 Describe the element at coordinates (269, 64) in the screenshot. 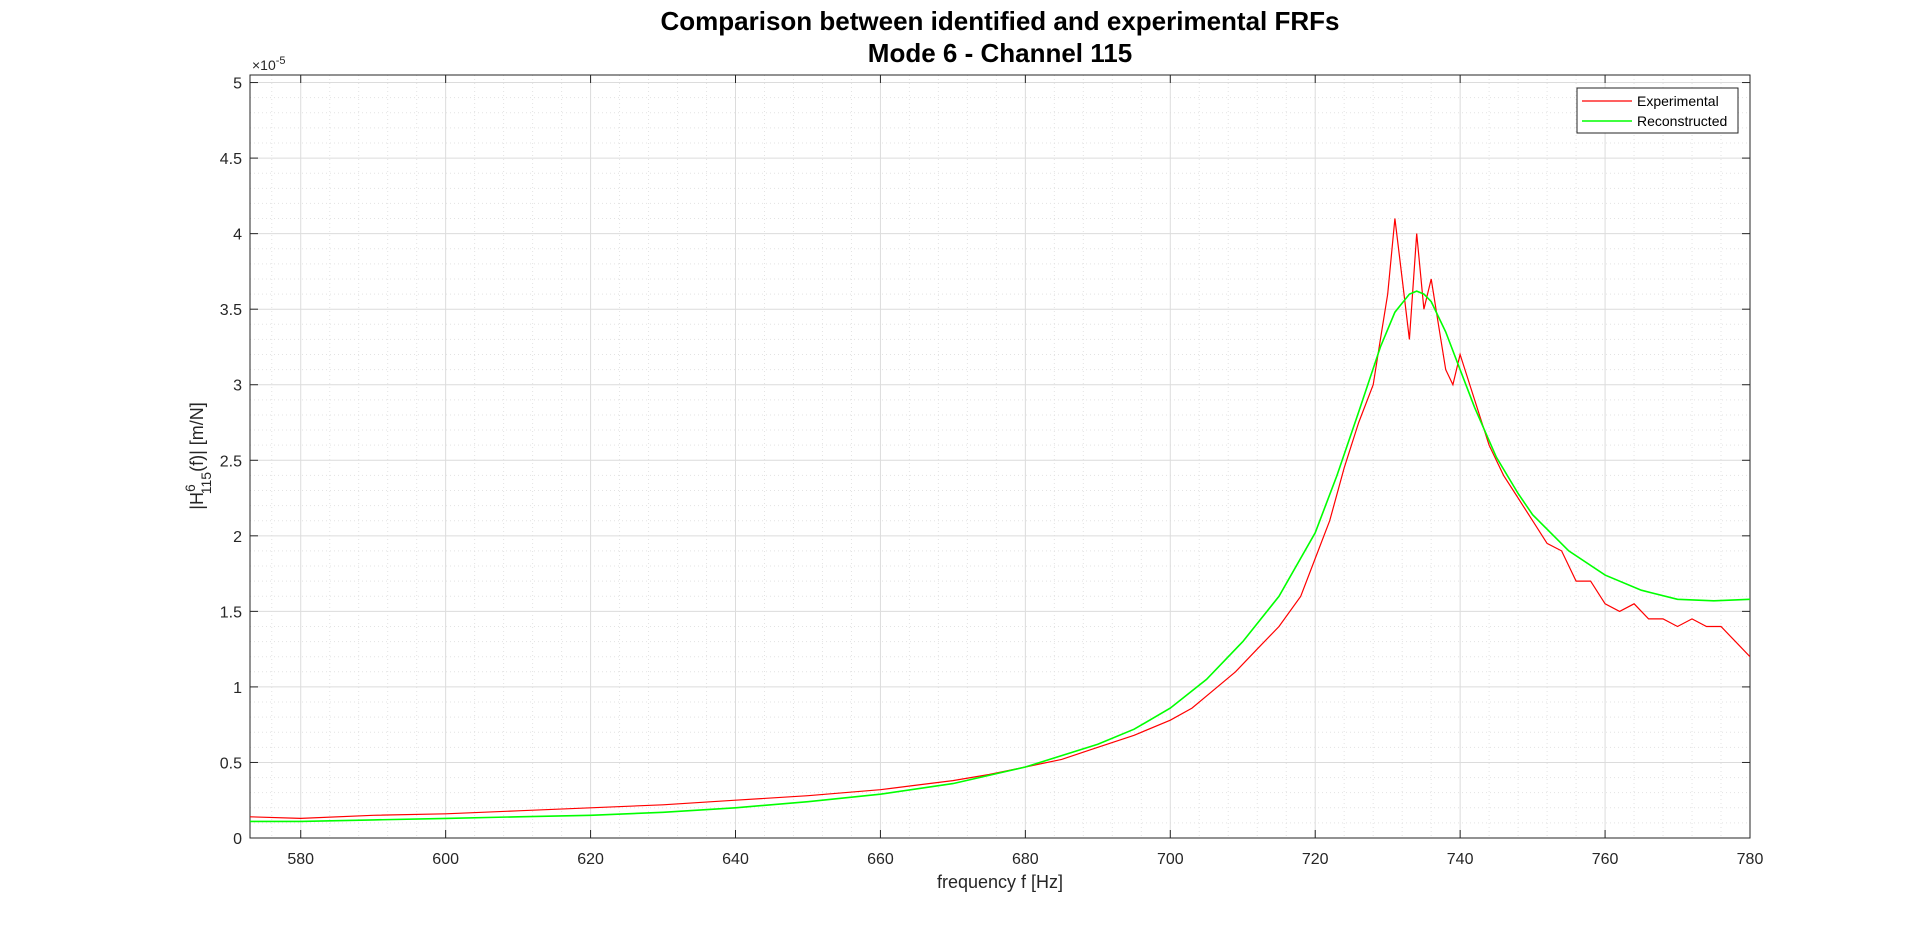

I see `y-exponent-label: ×10⁻⁵` at that location.